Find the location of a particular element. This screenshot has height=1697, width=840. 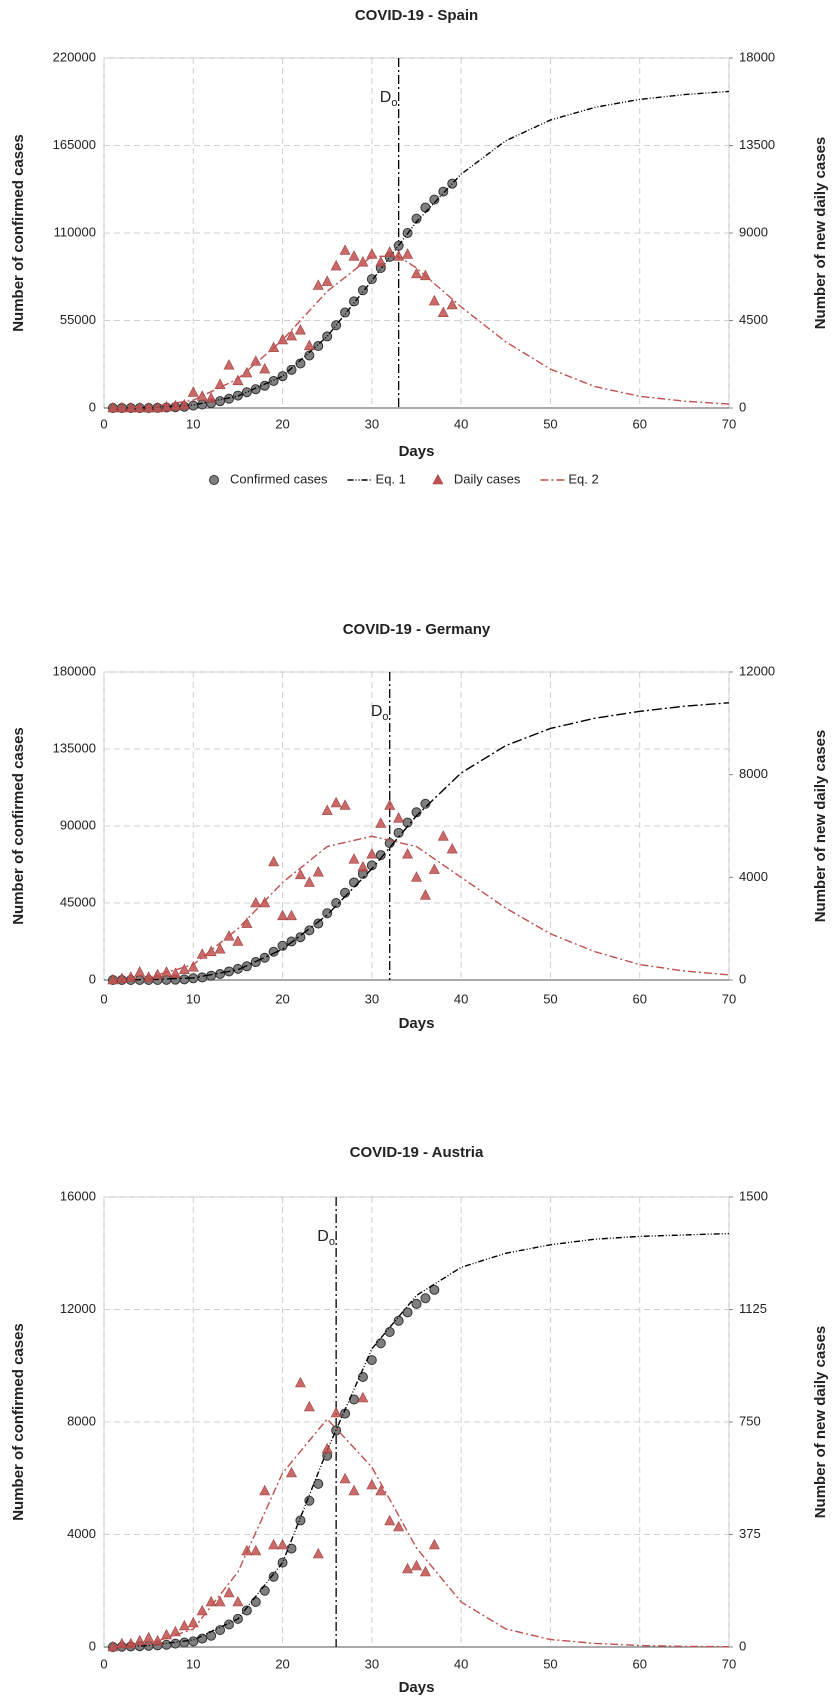

d-label: Do is located at coordinates (389, 99).